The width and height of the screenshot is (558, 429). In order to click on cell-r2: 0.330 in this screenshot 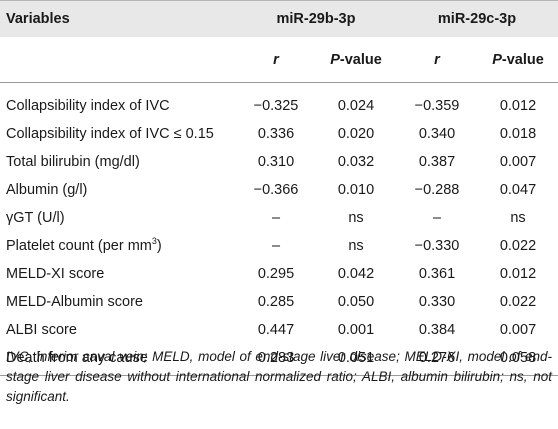, I will do `click(437, 302)`.